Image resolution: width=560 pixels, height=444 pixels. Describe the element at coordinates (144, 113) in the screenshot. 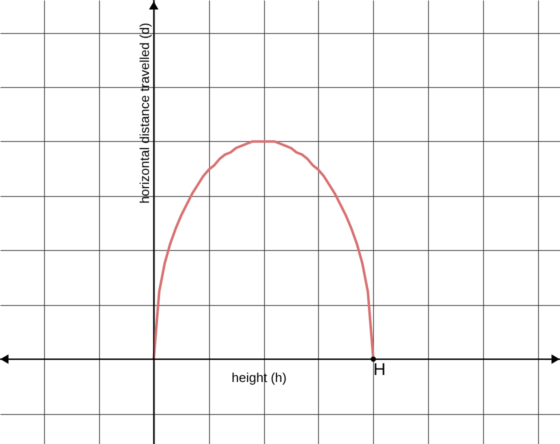

I see `y-axis-title: horizontal distance travelled (d)` at that location.